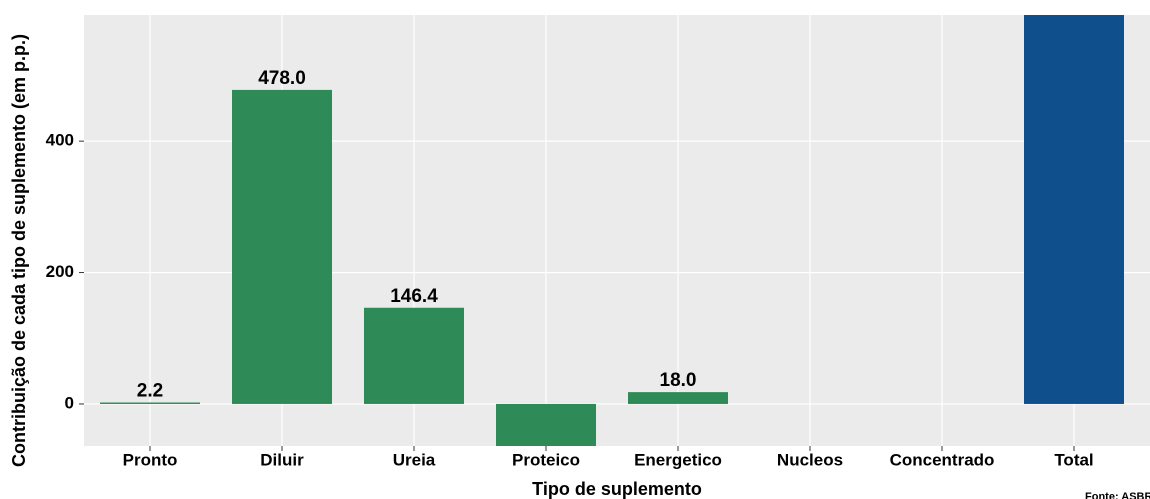 Image resolution: width=1150 pixels, height=499 pixels. What do you see at coordinates (414, 296) in the screenshot?
I see `value-label: 146.4` at bounding box center [414, 296].